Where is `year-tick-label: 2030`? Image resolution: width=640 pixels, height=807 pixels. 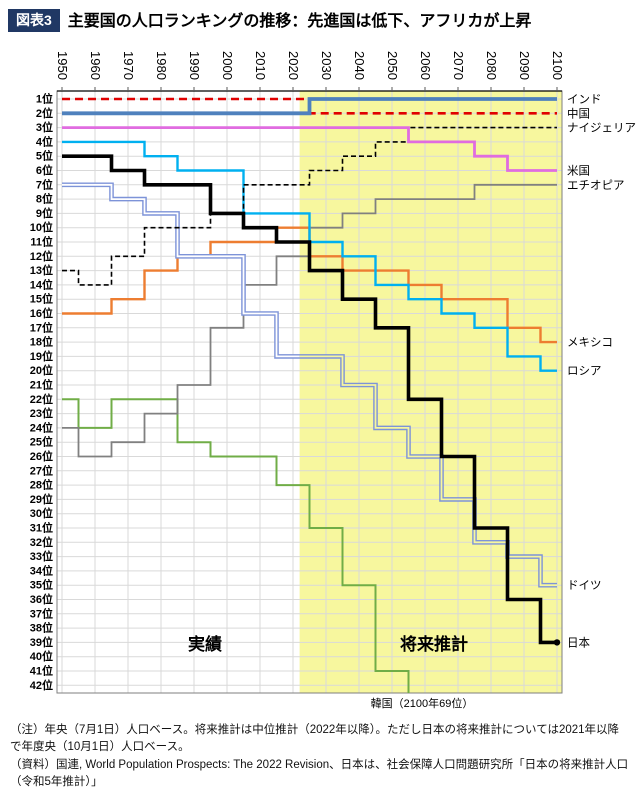
year-tick-label: 2030 is located at coordinates (326, 65).